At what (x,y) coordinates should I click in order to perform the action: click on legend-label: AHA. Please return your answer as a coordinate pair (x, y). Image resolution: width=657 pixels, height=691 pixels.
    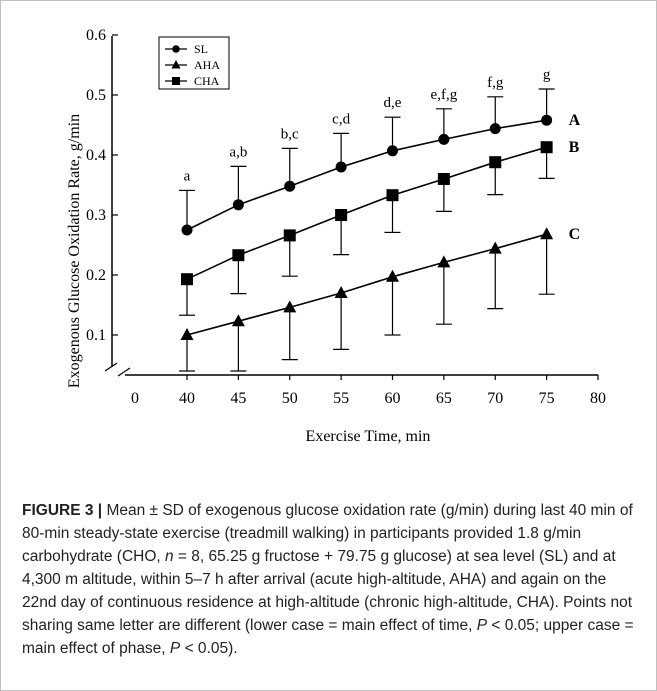
    Looking at the image, I should click on (207, 65).